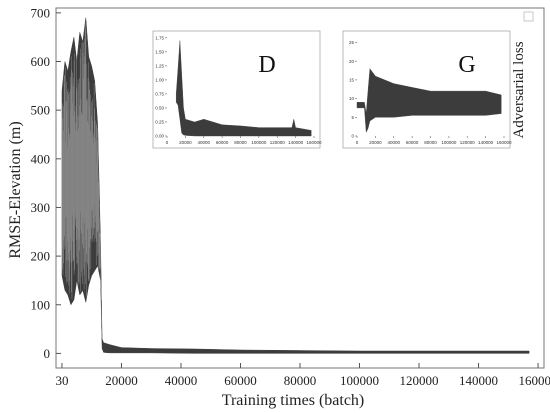 This screenshot has height=413, width=550. I want to click on inset-d-series, so click(244, 88).